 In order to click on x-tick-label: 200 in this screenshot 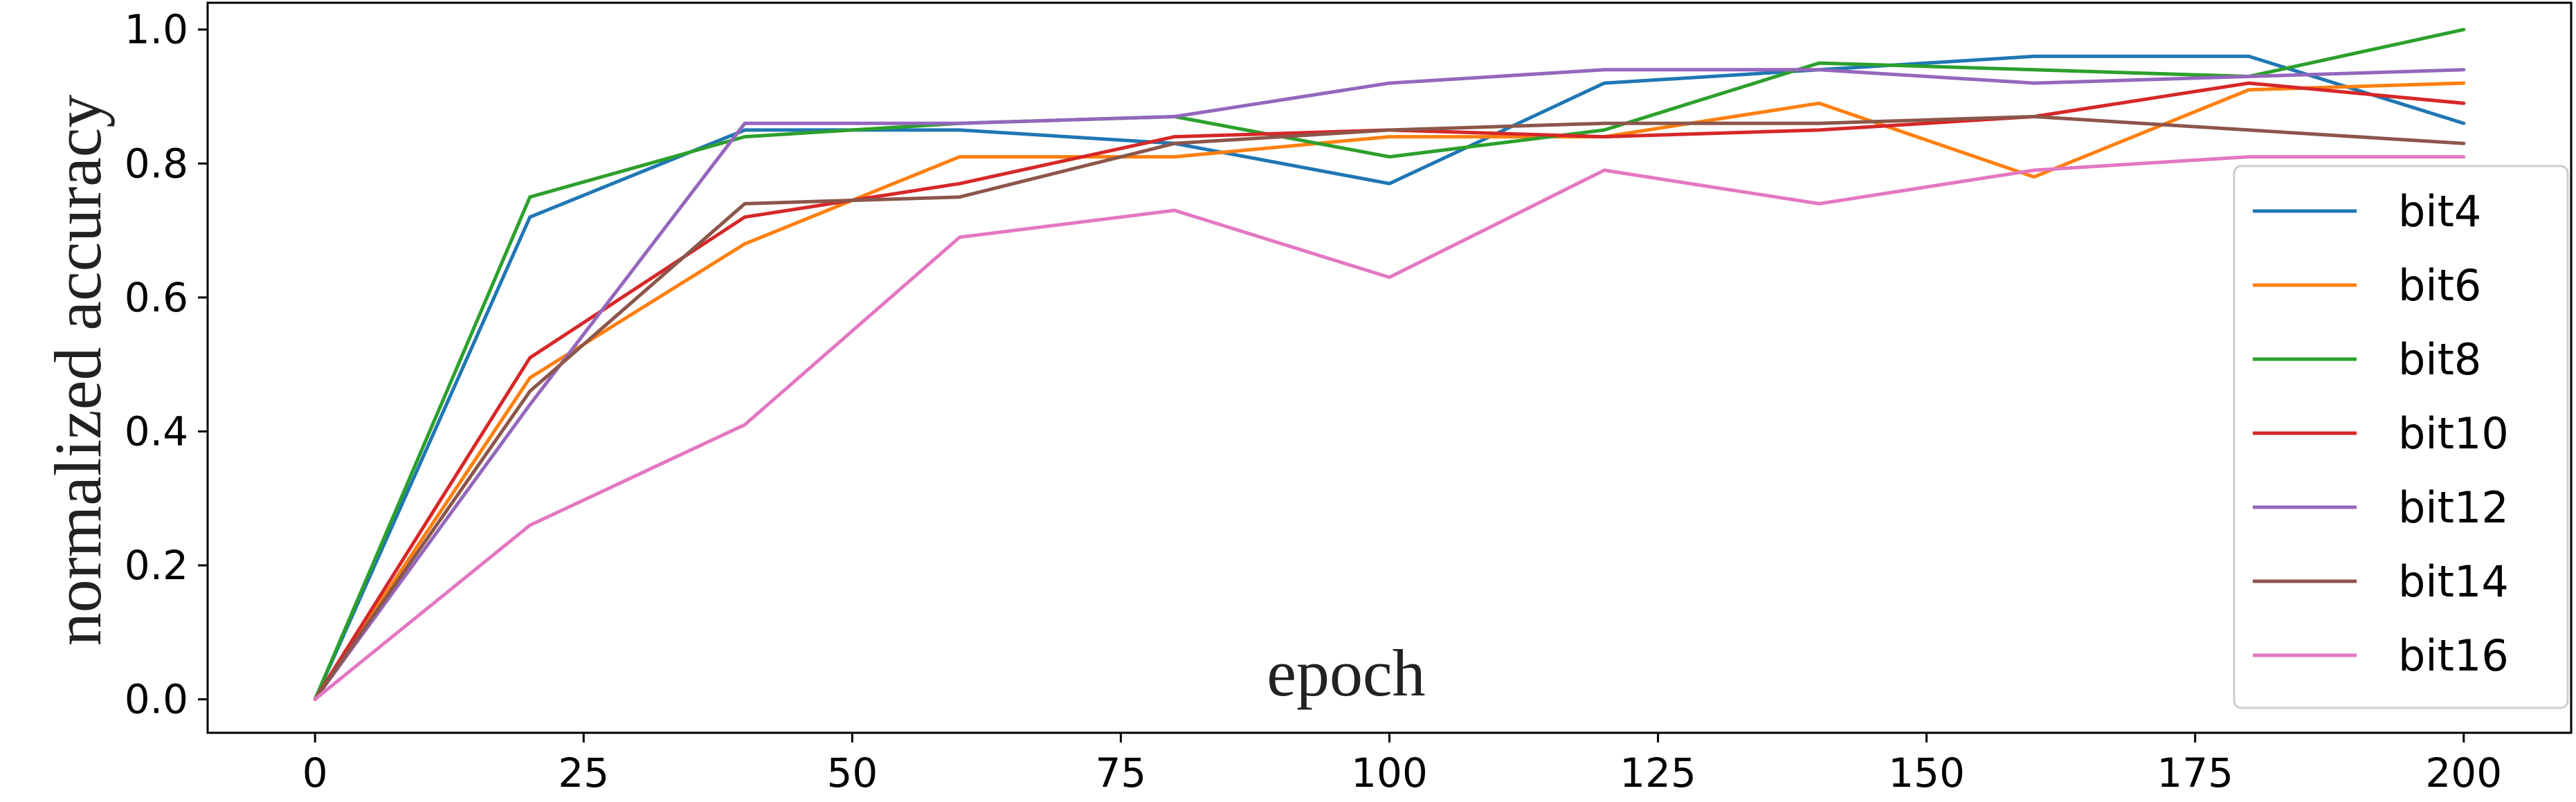, I will do `click(2463, 772)`.